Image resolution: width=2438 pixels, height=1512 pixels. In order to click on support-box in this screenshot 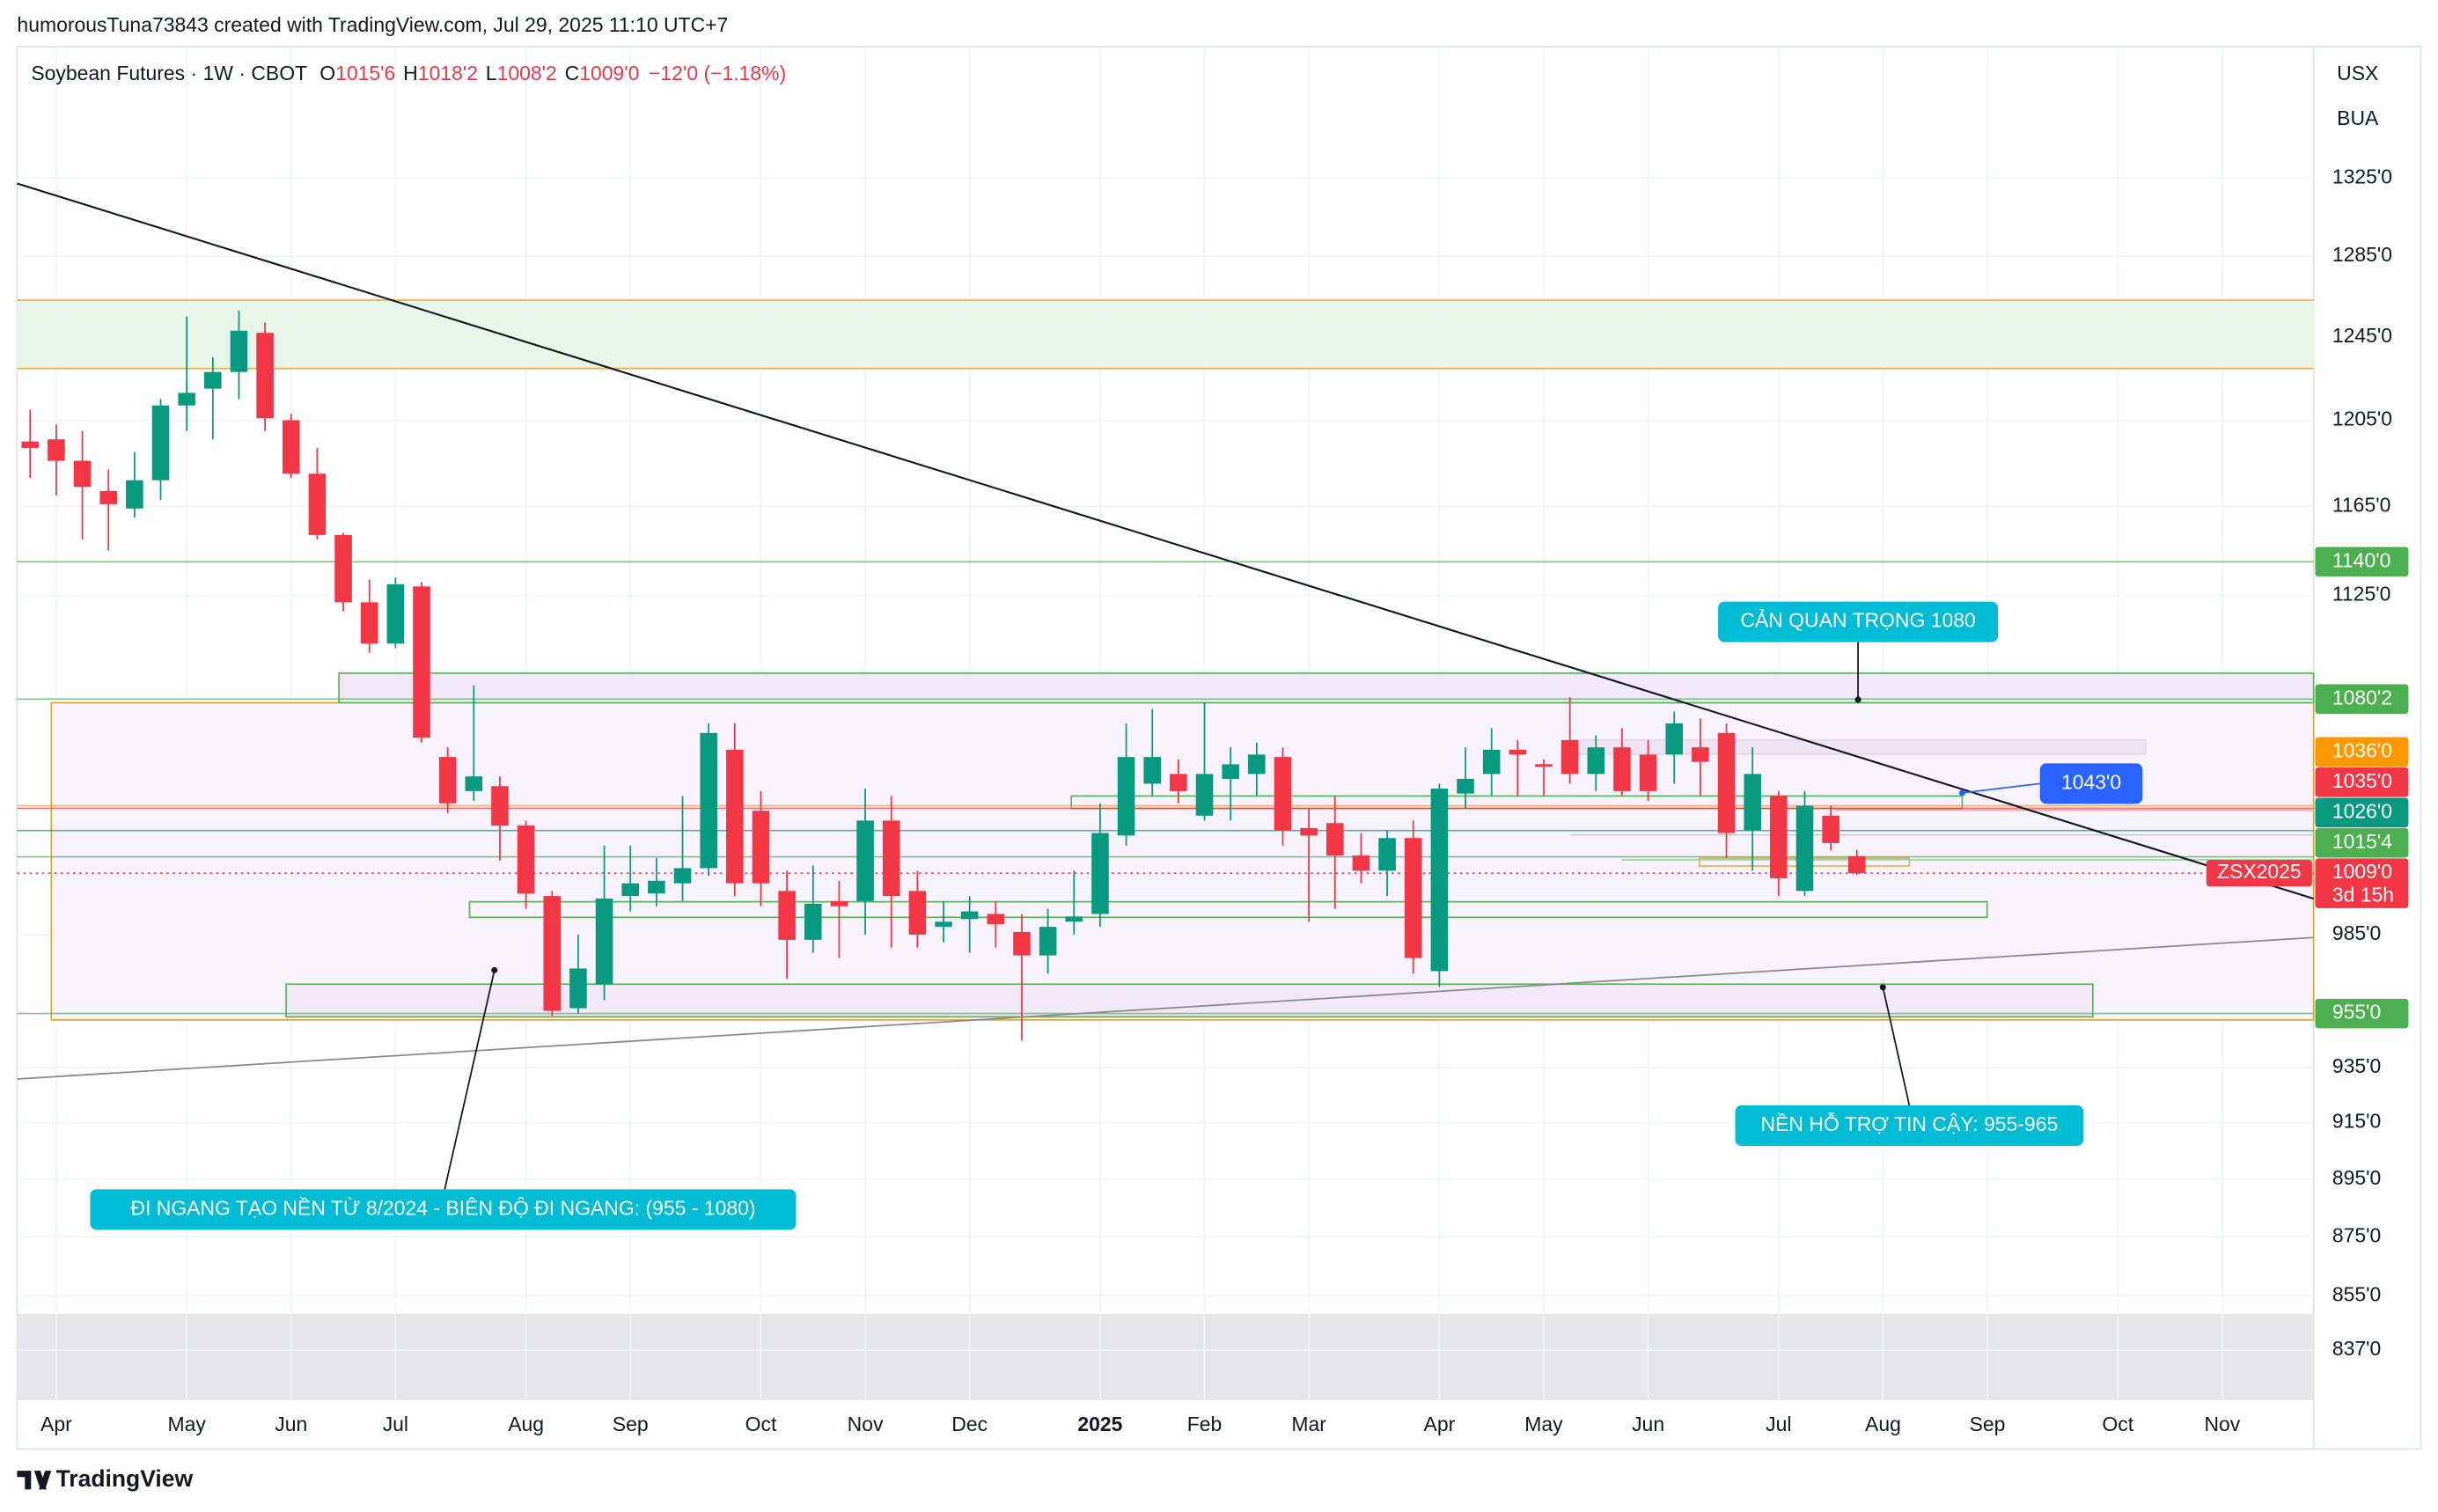, I will do `click(1189, 1001)`.